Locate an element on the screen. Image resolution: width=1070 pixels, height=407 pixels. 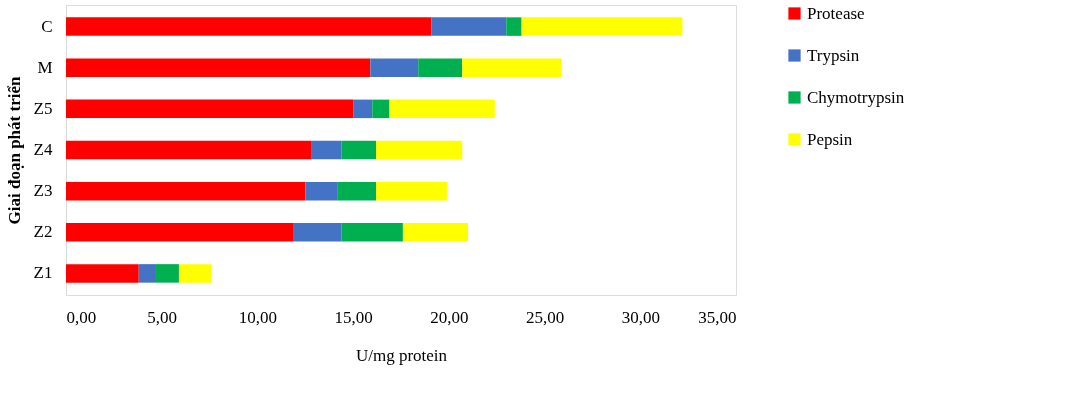
y-tick-label: C is located at coordinates (47, 26).